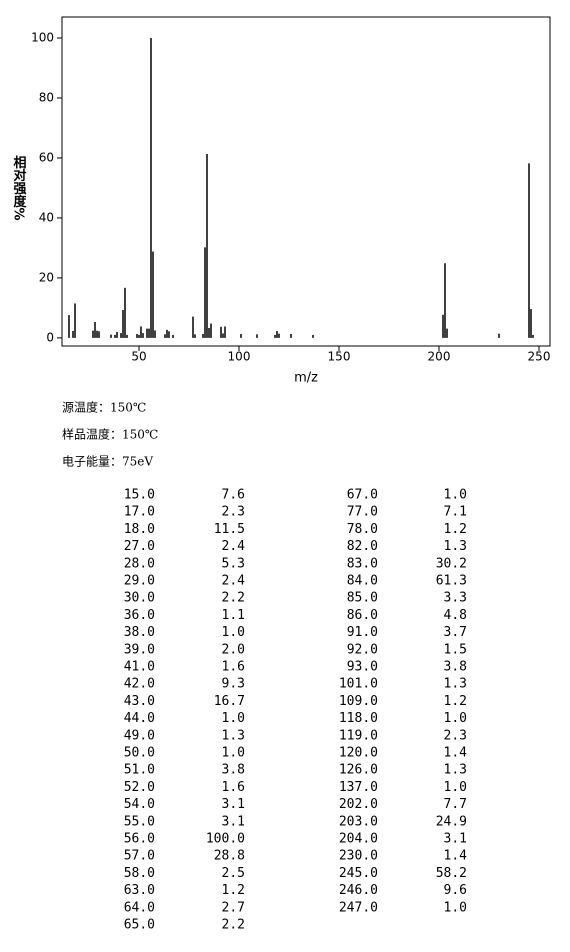  I want to click on x-tick-label: 250, so click(539, 357).